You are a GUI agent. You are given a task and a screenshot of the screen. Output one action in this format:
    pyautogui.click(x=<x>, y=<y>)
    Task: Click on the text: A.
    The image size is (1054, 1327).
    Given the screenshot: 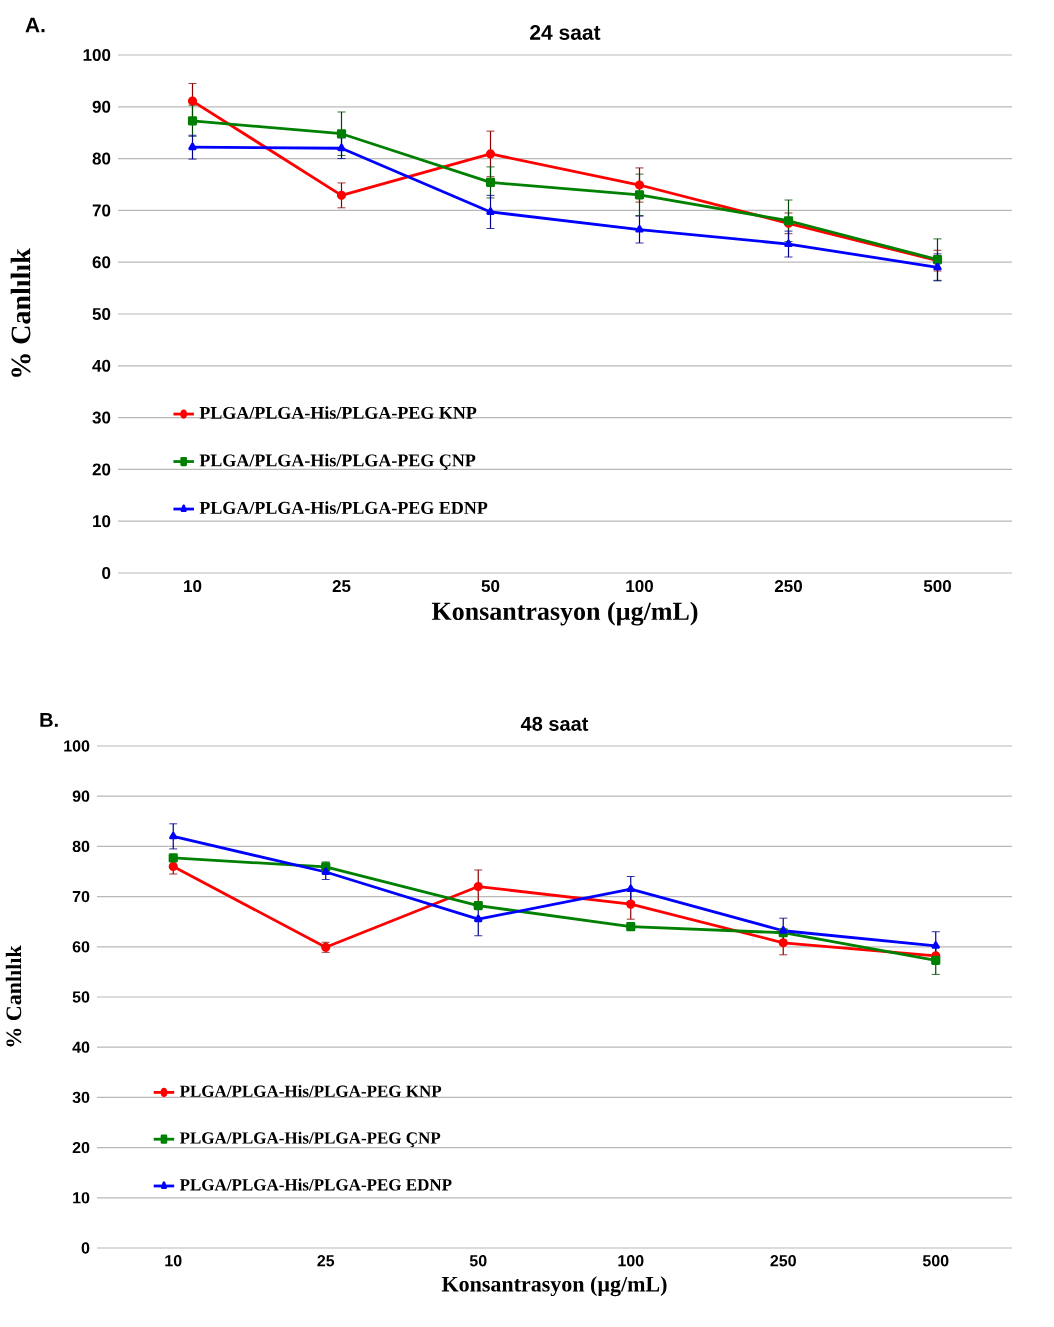 What is the action you would take?
    pyautogui.click(x=35, y=25)
    